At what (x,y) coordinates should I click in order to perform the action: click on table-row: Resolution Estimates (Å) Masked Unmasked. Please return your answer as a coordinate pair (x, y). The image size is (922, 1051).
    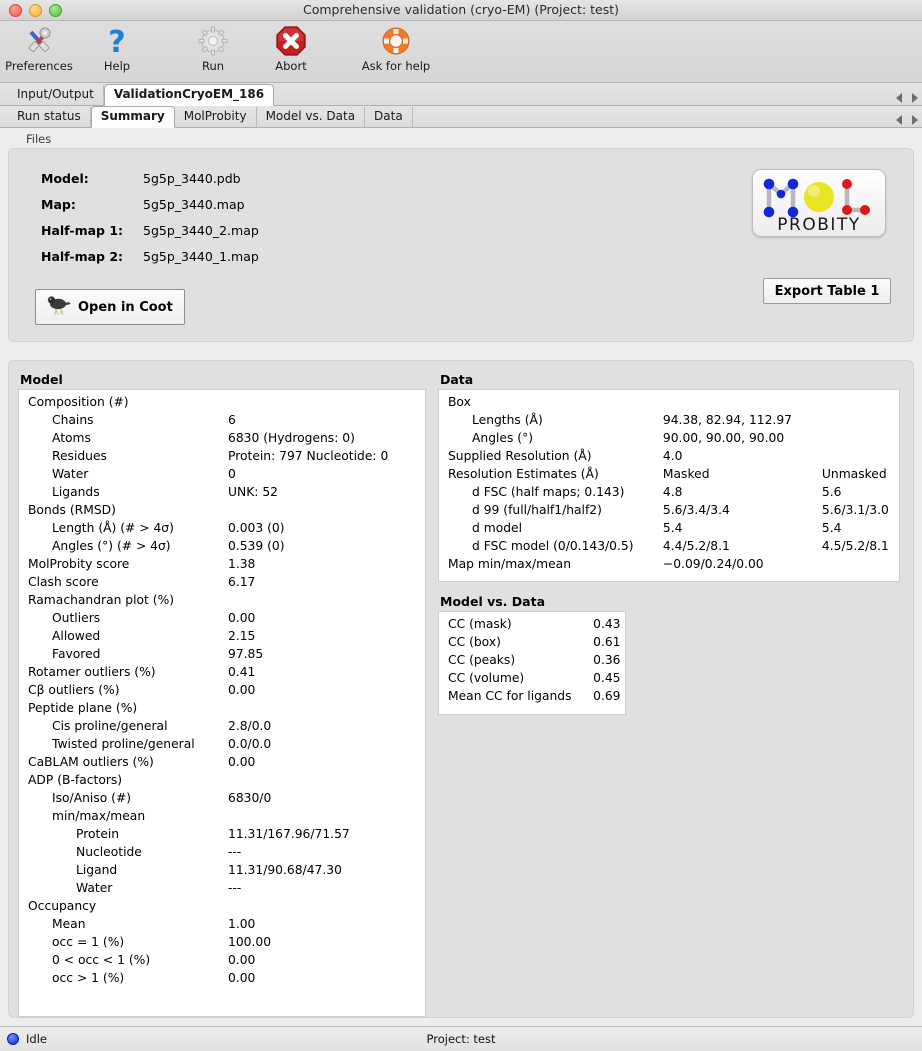
    Looking at the image, I should click on (669, 474).